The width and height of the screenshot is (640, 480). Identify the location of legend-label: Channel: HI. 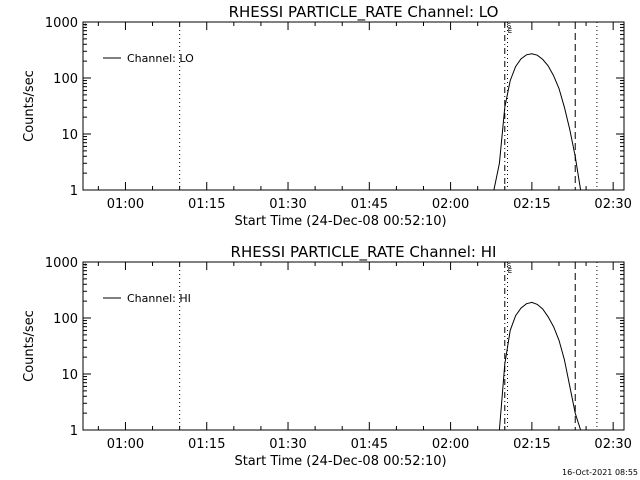
(159, 298).